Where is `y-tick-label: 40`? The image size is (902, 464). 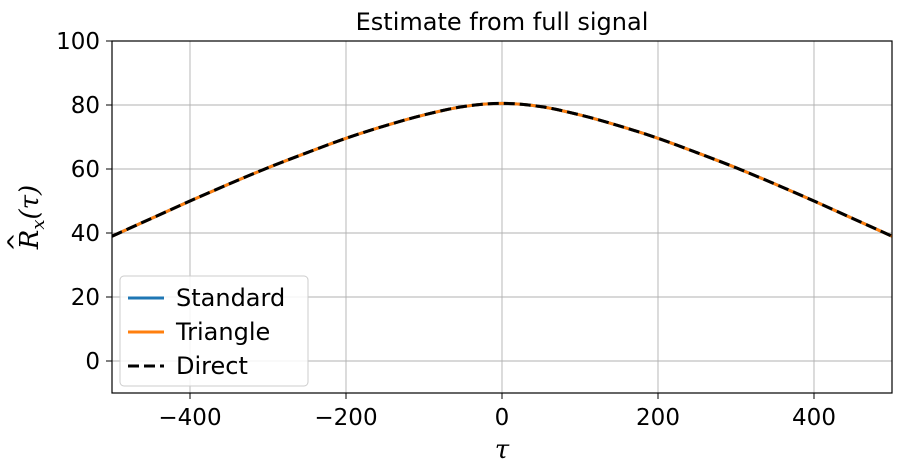 y-tick-label: 40 is located at coordinates (85, 234).